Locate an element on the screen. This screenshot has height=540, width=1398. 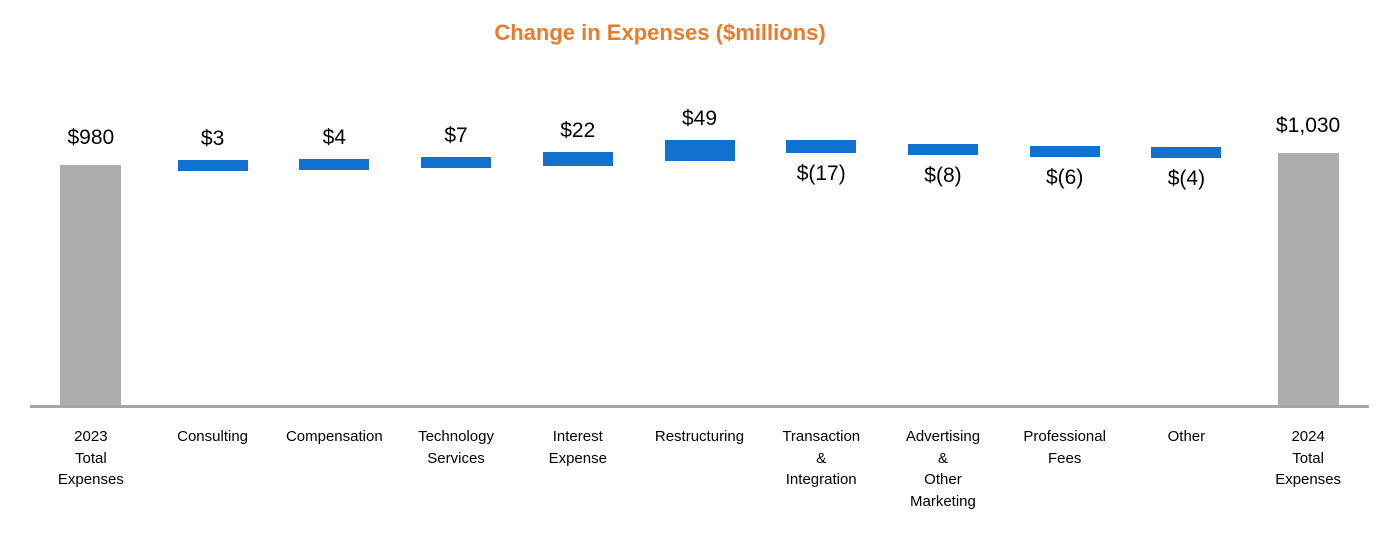
category-label-transaction-integration: Transaction & Integration is located at coordinates (821, 458).